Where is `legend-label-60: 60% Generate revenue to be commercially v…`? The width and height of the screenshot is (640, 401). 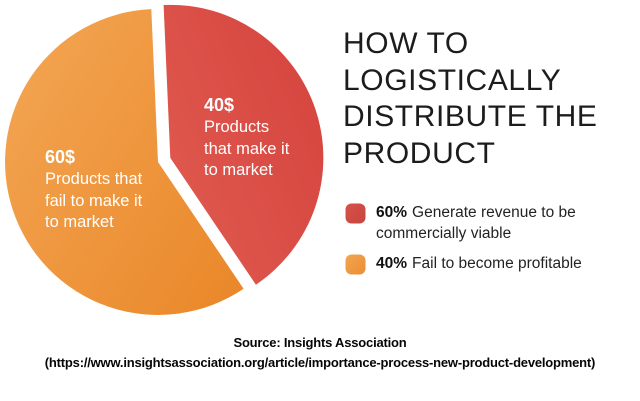
legend-label-60: 60% Generate revenue to be commercially v… is located at coordinates (498, 223).